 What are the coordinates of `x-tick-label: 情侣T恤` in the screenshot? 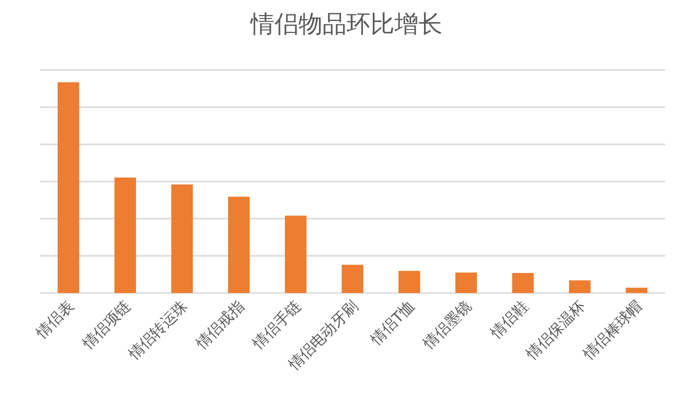 It's located at (392, 323).